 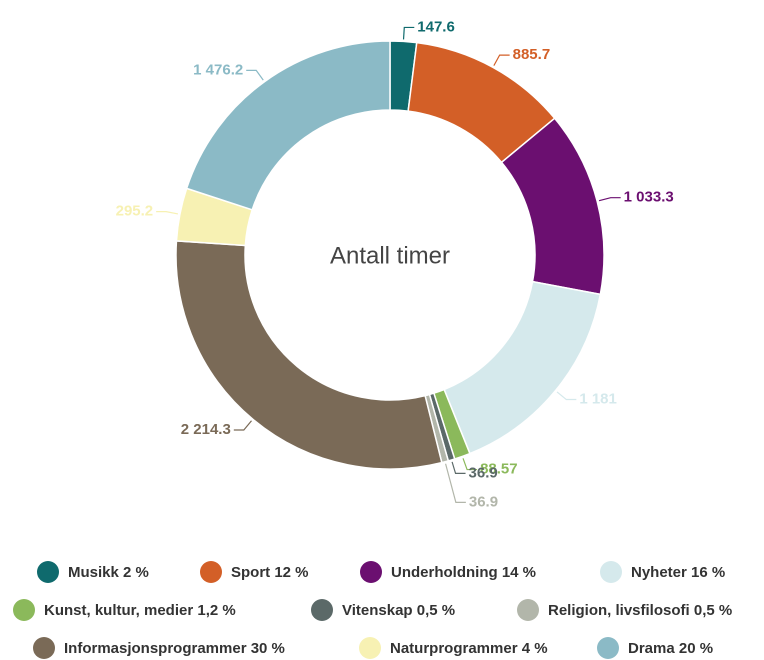 I want to click on legend-label: Sport 12 %, so click(x=270, y=572).